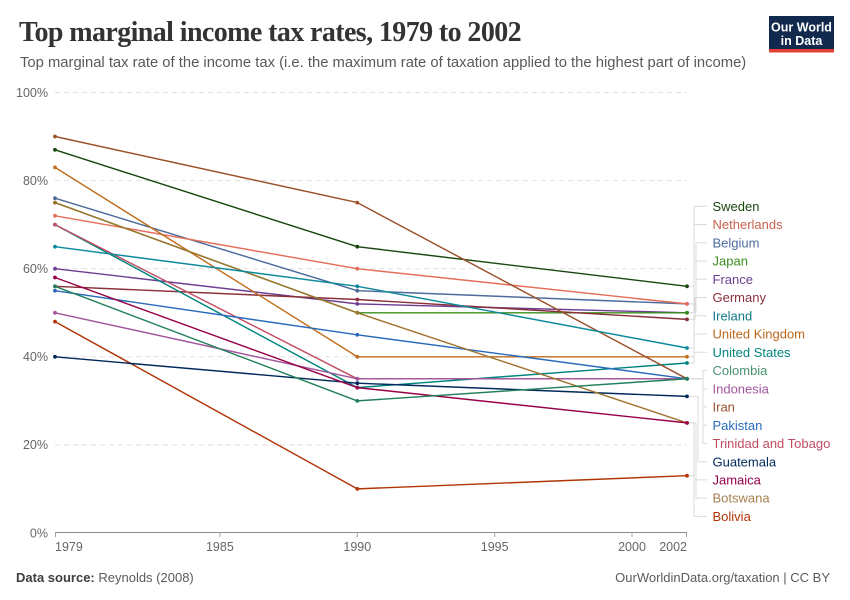  What do you see at coordinates (741, 370) in the screenshot?
I see `svg-text: Colombia` at bounding box center [741, 370].